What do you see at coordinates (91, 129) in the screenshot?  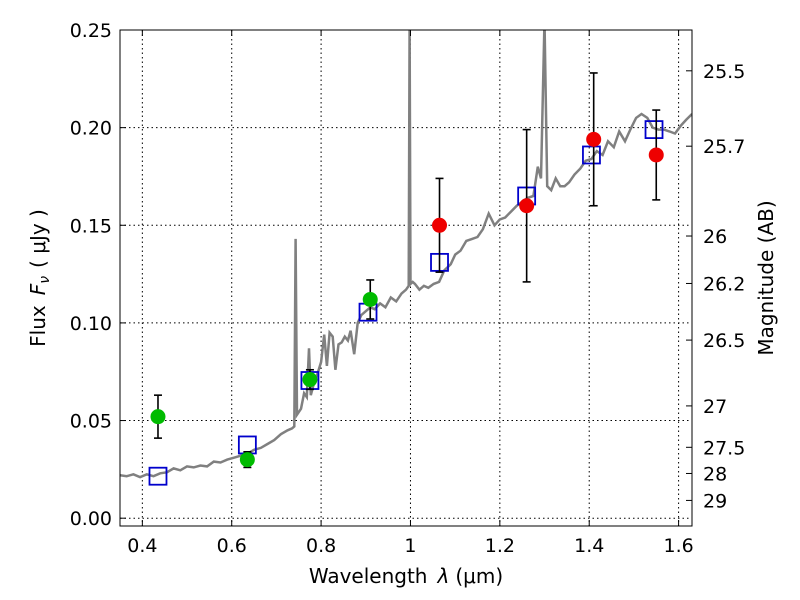 I see `y-tick-label: 0.20` at bounding box center [91, 129].